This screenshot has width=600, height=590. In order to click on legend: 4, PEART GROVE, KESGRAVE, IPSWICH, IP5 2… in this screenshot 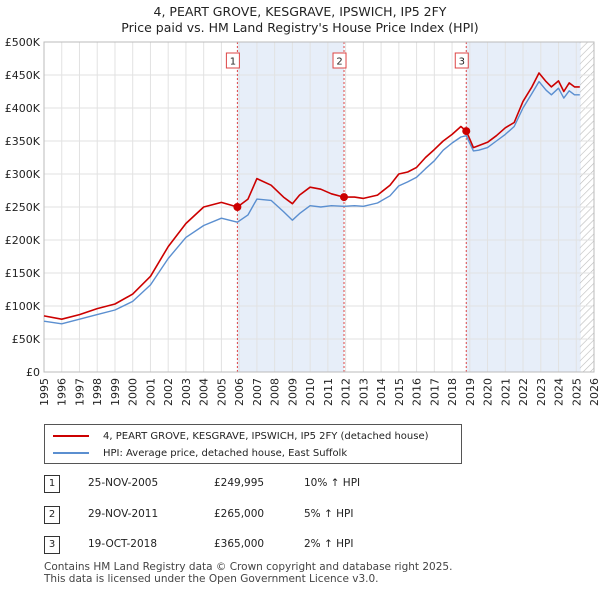, I will do `click(253, 444)`.